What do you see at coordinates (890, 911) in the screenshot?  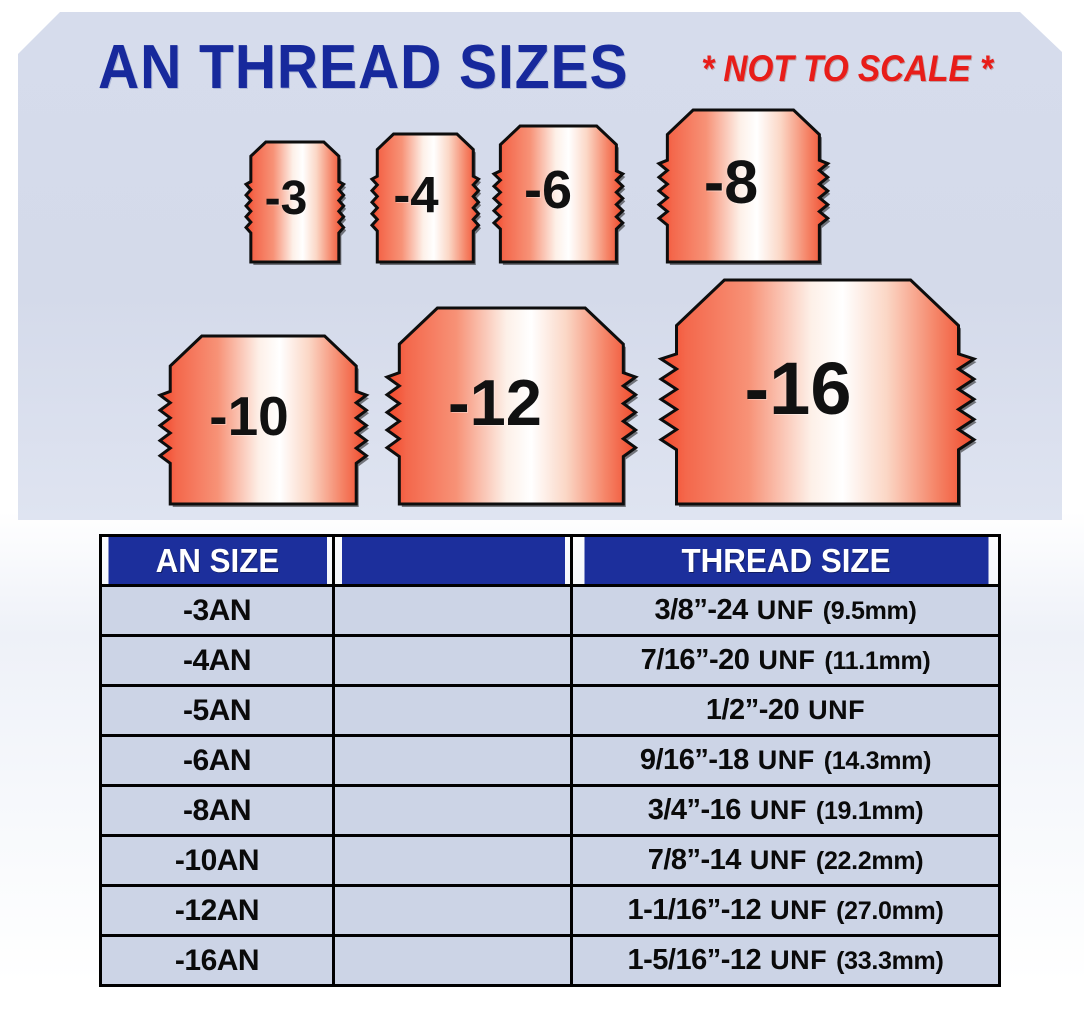 I see `thread-metric: (27.0mm)` at bounding box center [890, 911].